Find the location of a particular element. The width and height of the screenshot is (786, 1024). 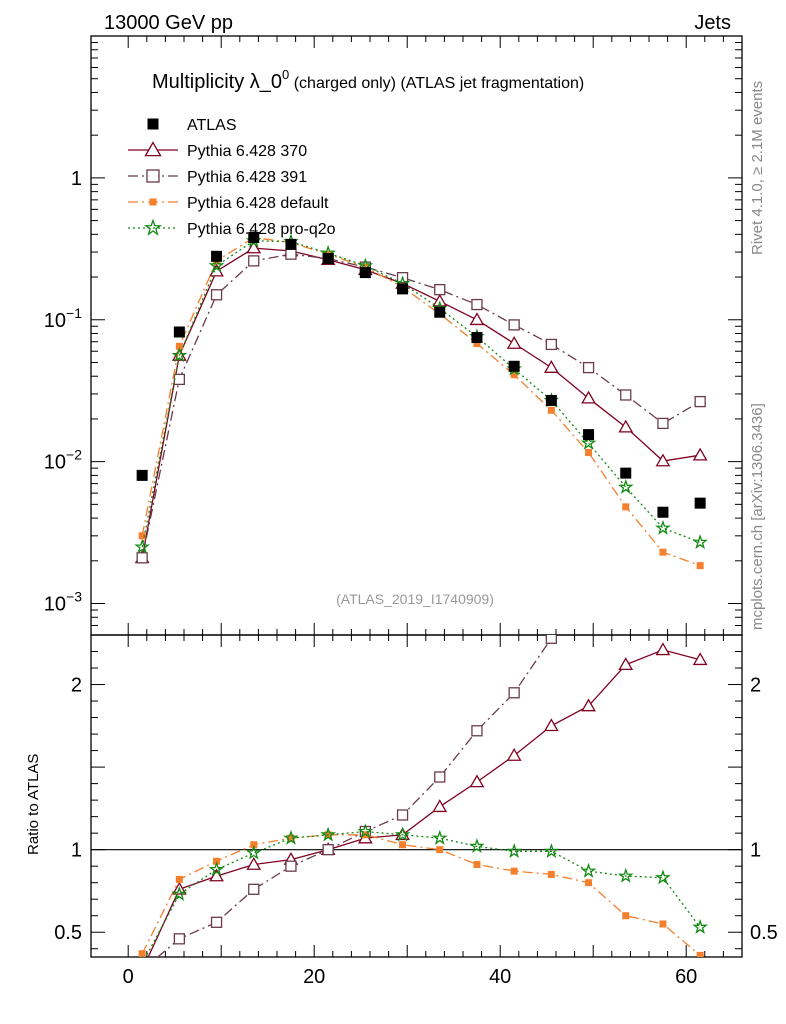

ratio-series-pythia-6-428-pro-q2o is located at coordinates (425, 890).